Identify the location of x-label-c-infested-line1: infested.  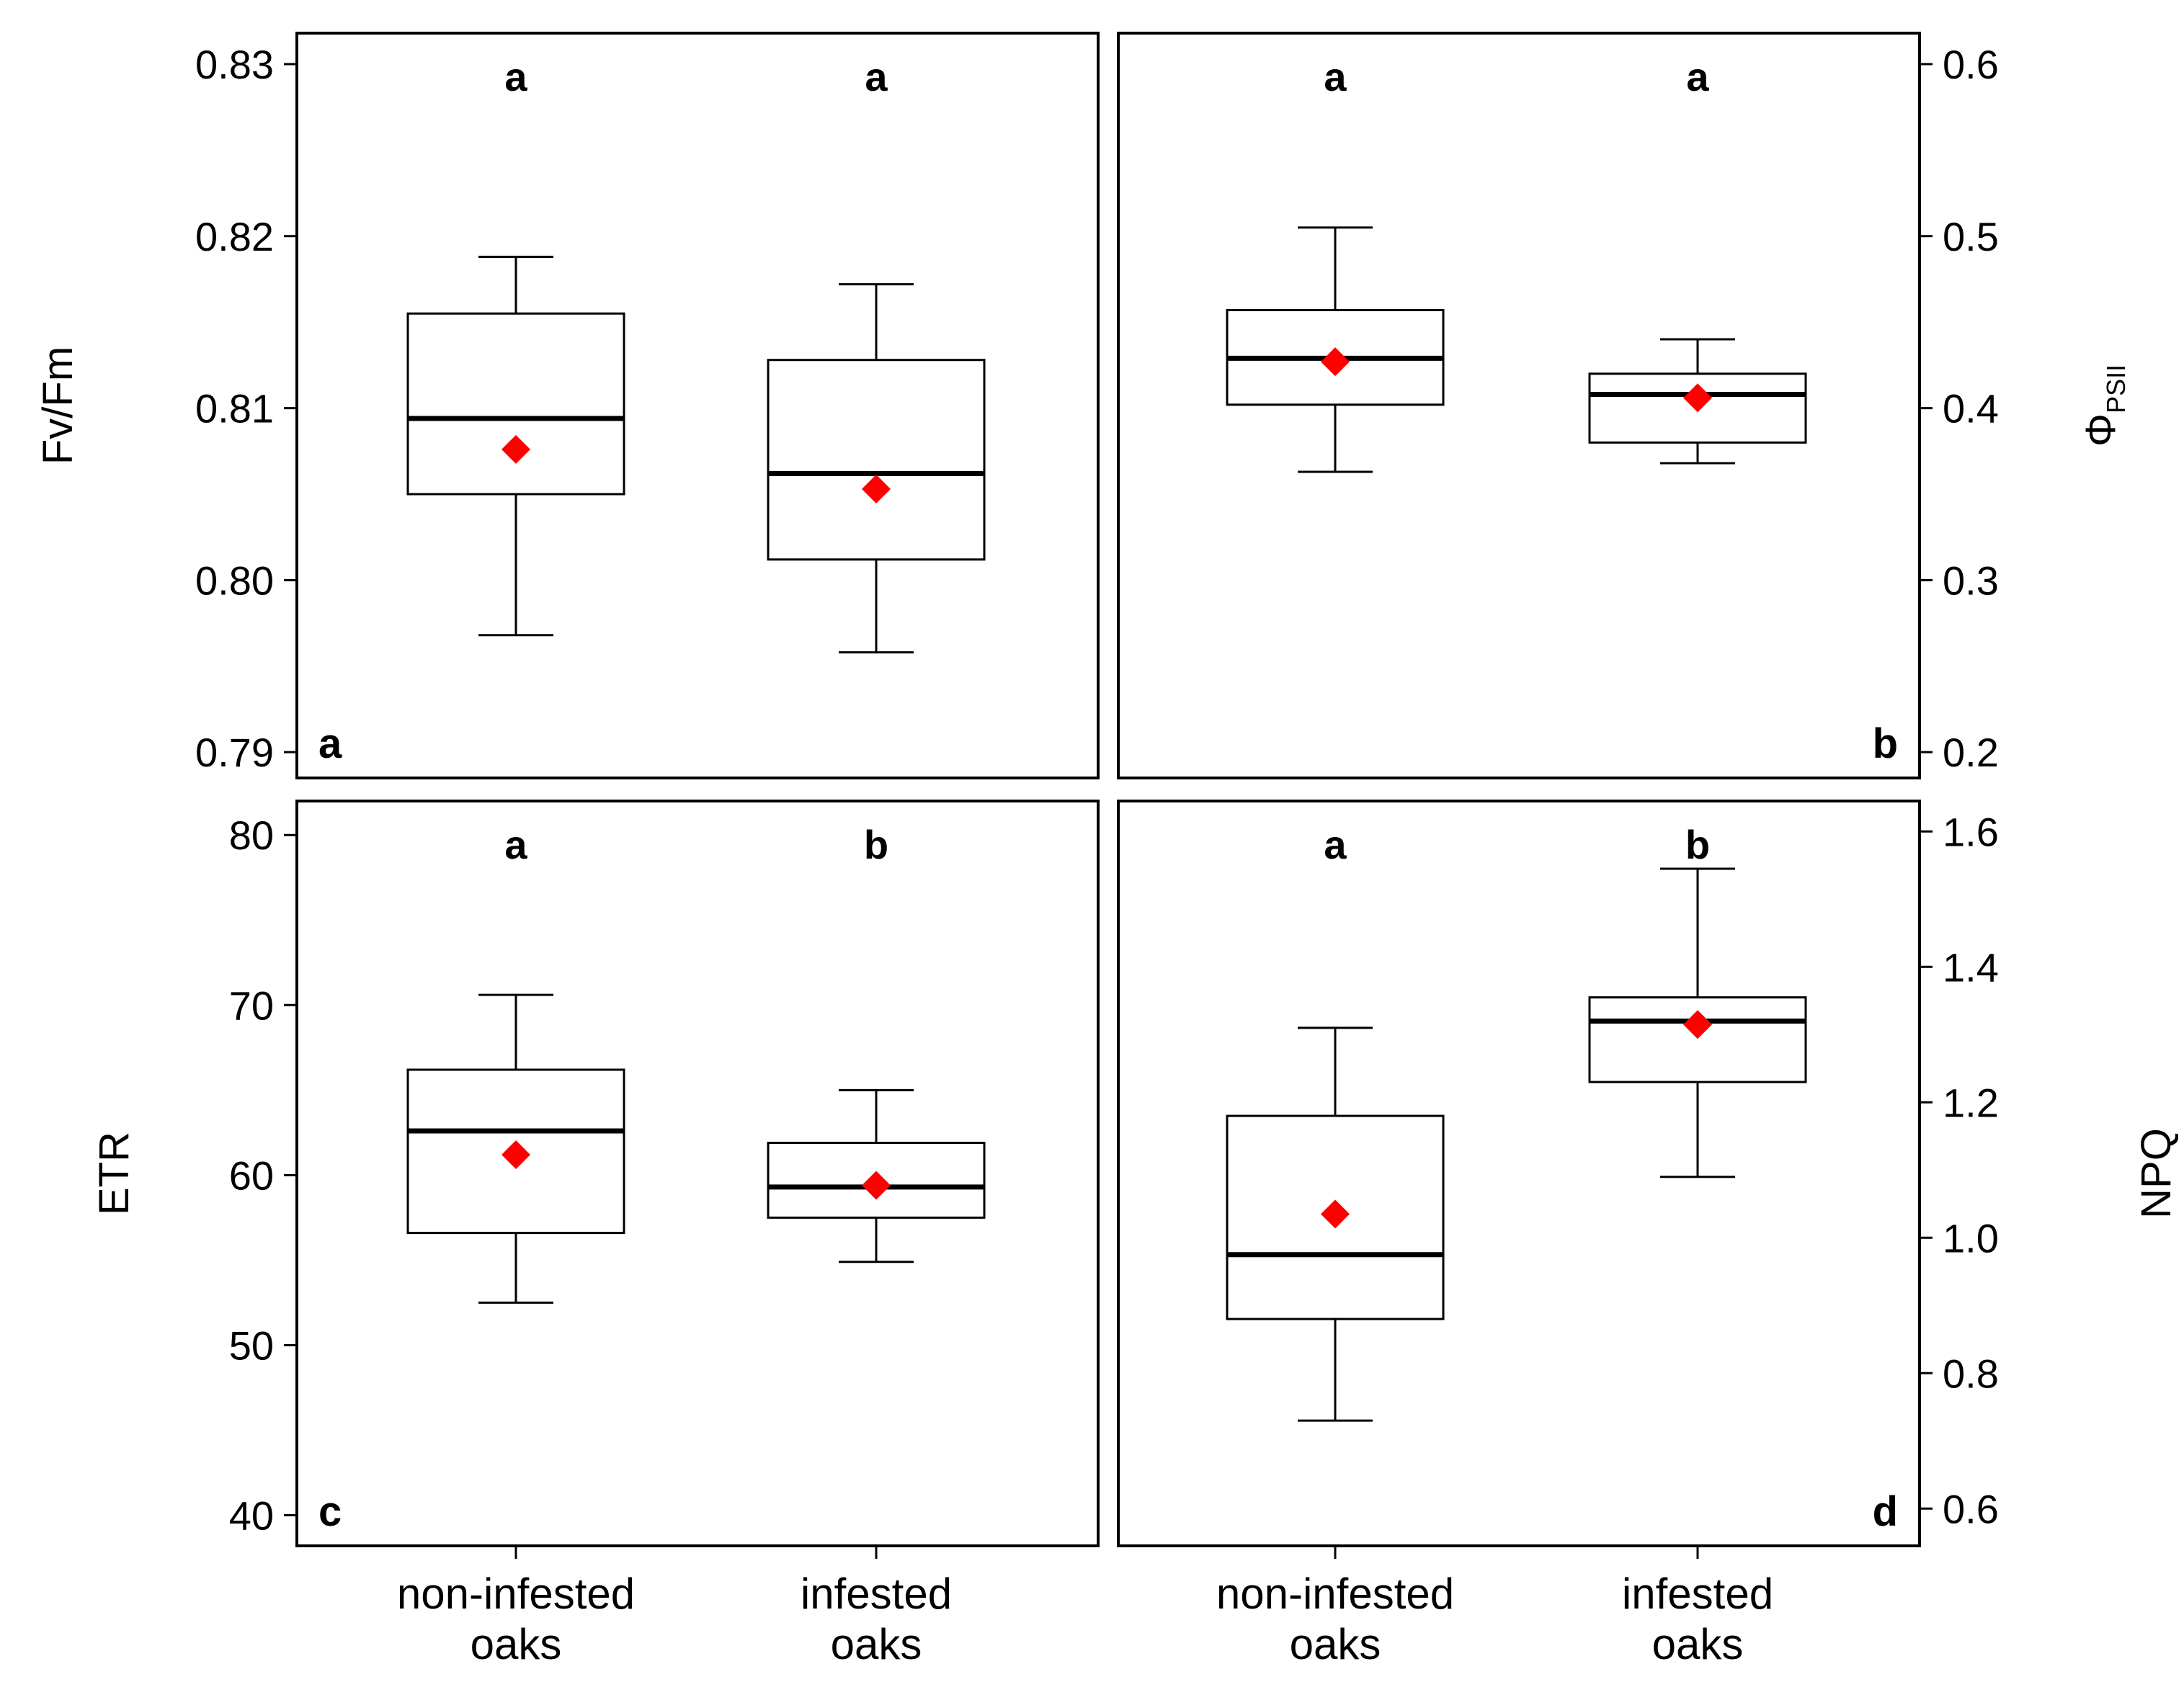
(876, 1594).